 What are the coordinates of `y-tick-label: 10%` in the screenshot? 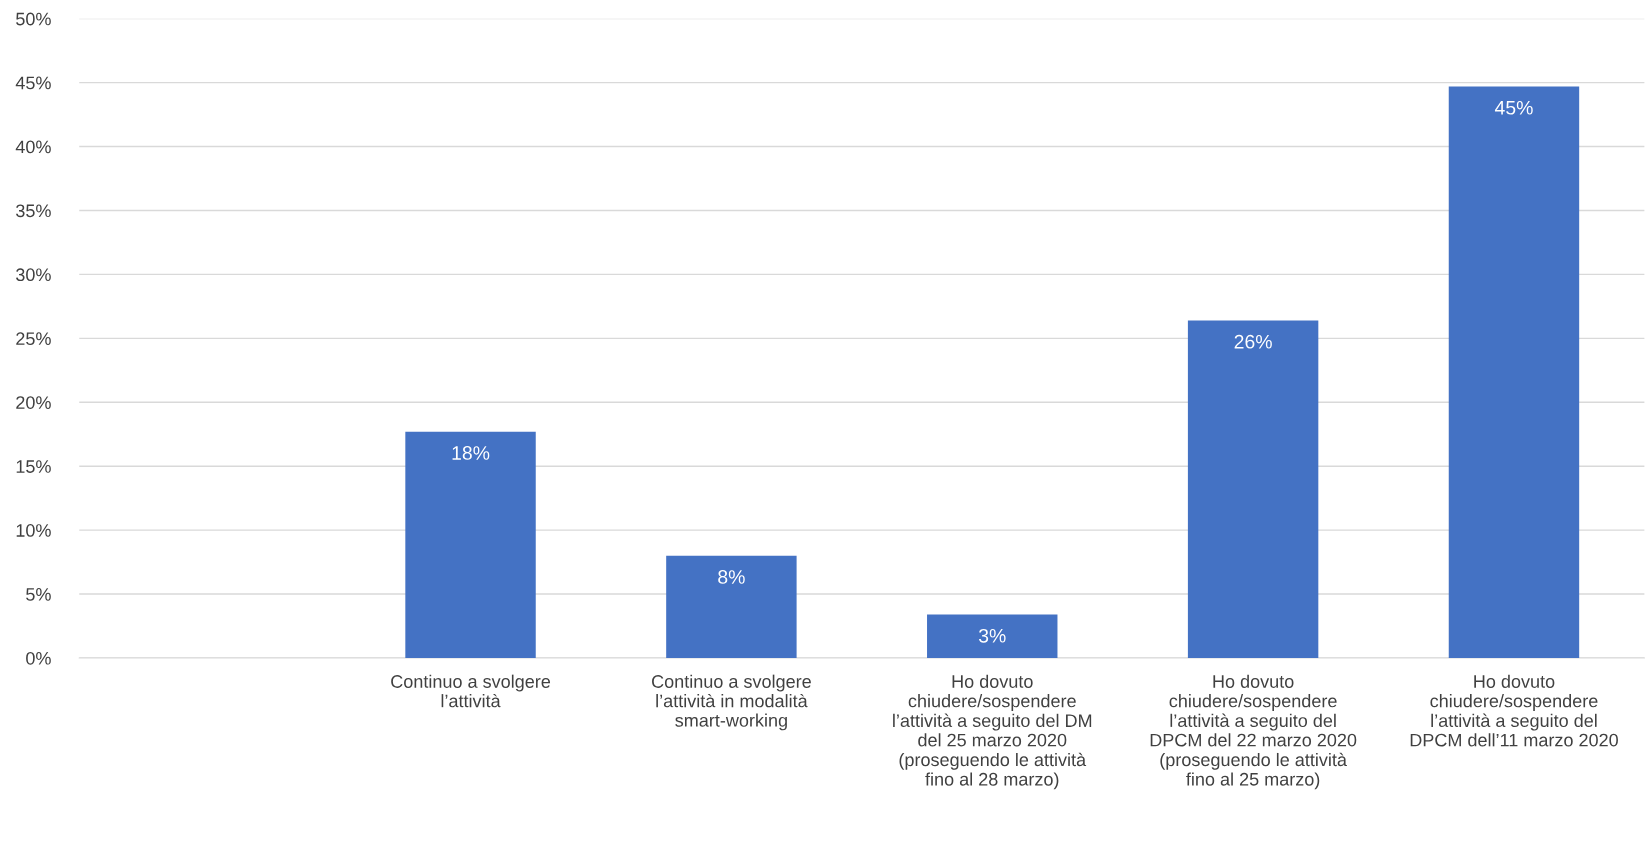 It's located at (33, 530).